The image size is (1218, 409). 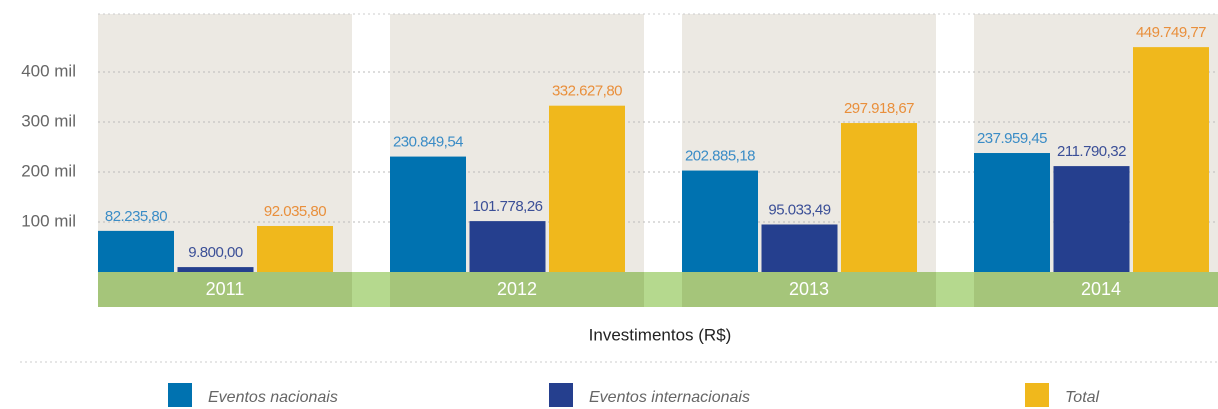 I want to click on value-label: 237.959,45, so click(x=1012, y=138).